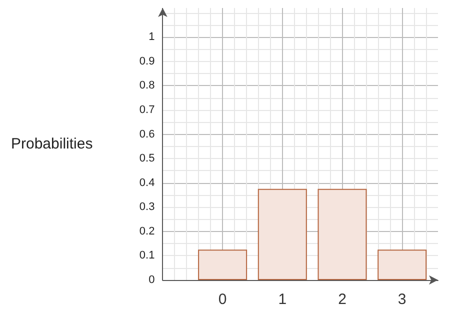 The height and width of the screenshot is (334, 450). Describe the element at coordinates (151, 37) in the screenshot. I see `y-tick-label: 1` at that location.